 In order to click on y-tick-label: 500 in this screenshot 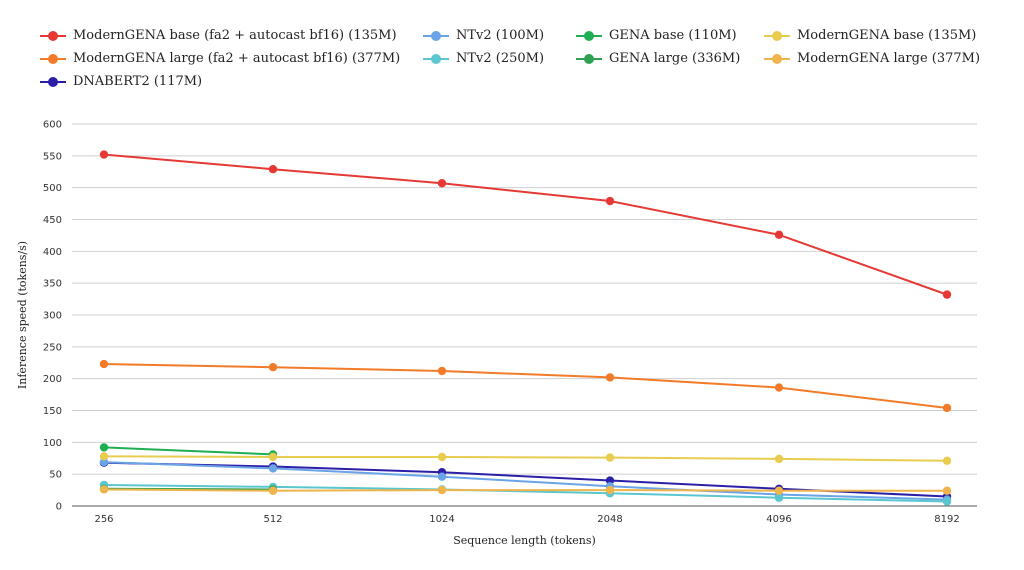, I will do `click(52, 188)`.